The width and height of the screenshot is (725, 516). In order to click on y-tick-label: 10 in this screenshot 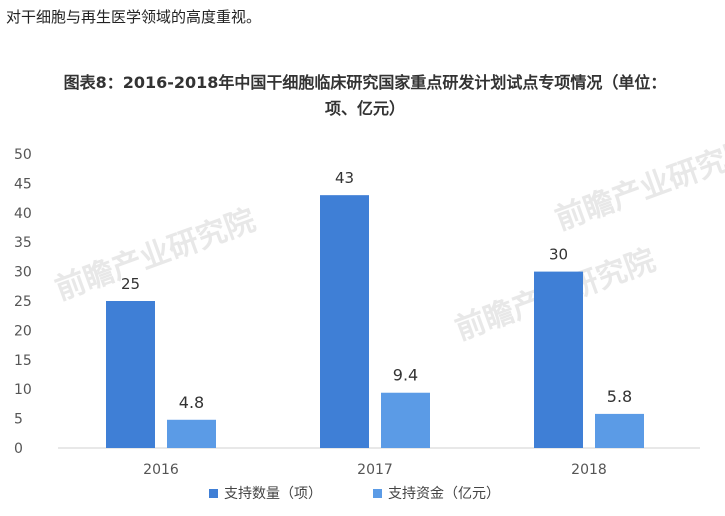, I will do `click(23, 390)`.